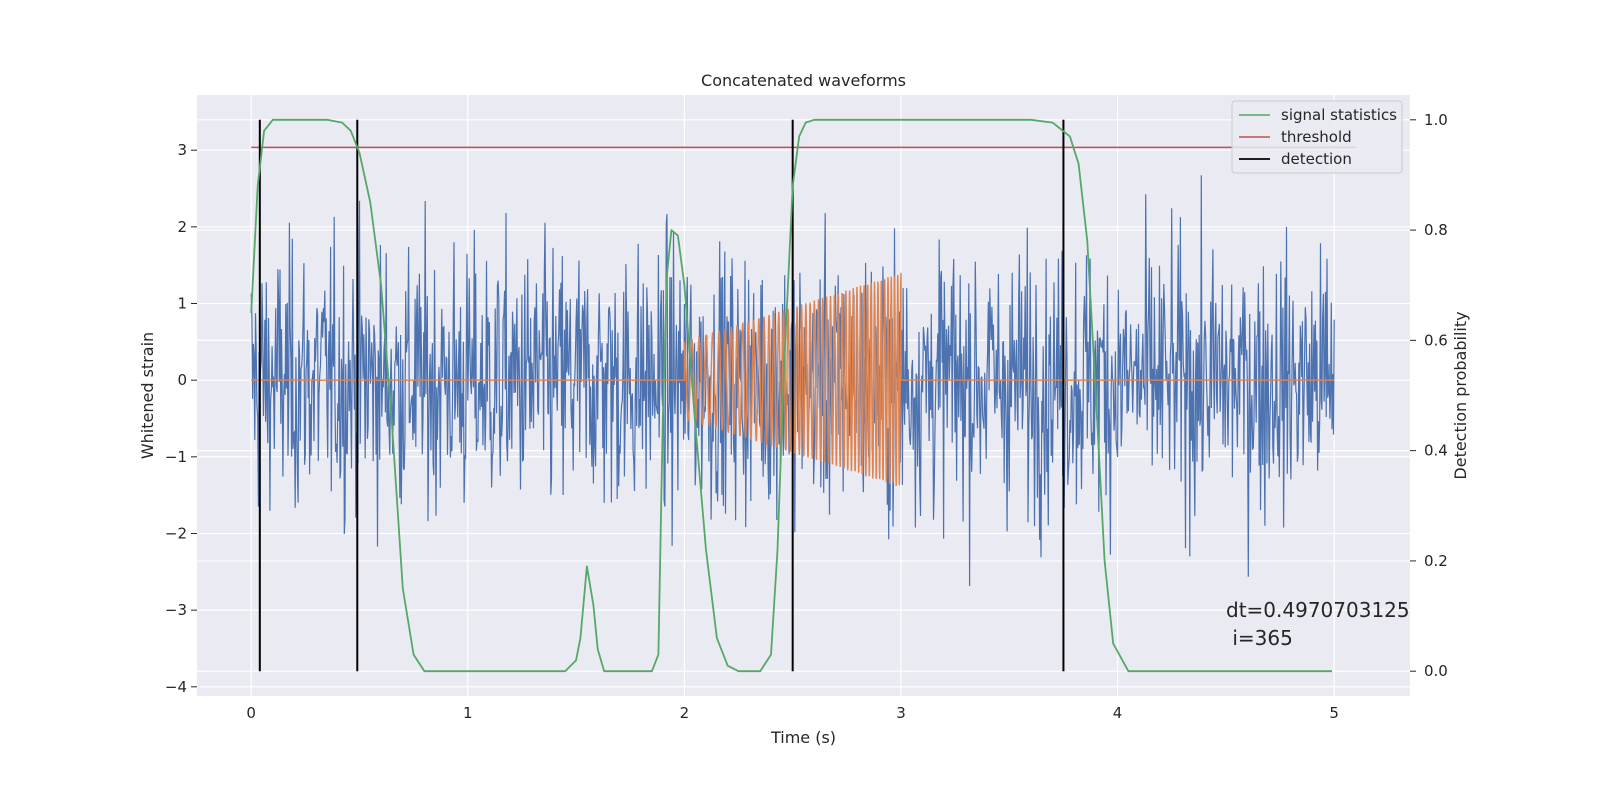 This screenshot has height=800, width=1600. What do you see at coordinates (1436, 561) in the screenshot?
I see `y-right-tick-label: 0.2` at bounding box center [1436, 561].